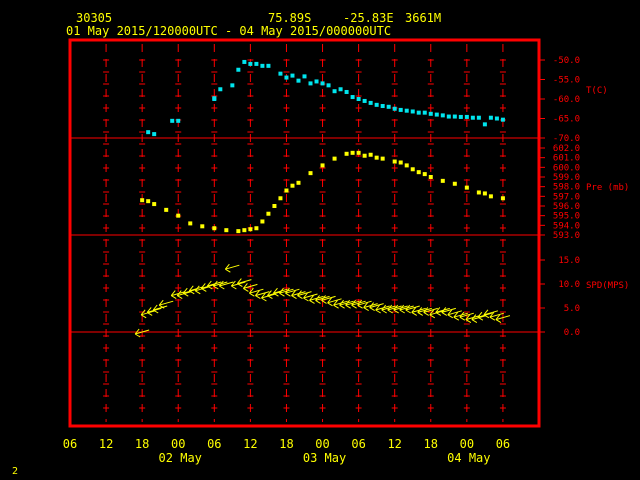  What do you see at coordinates (566, 168) in the screenshot?
I see `pressure-tick-label: 600.0` at bounding box center [566, 168].